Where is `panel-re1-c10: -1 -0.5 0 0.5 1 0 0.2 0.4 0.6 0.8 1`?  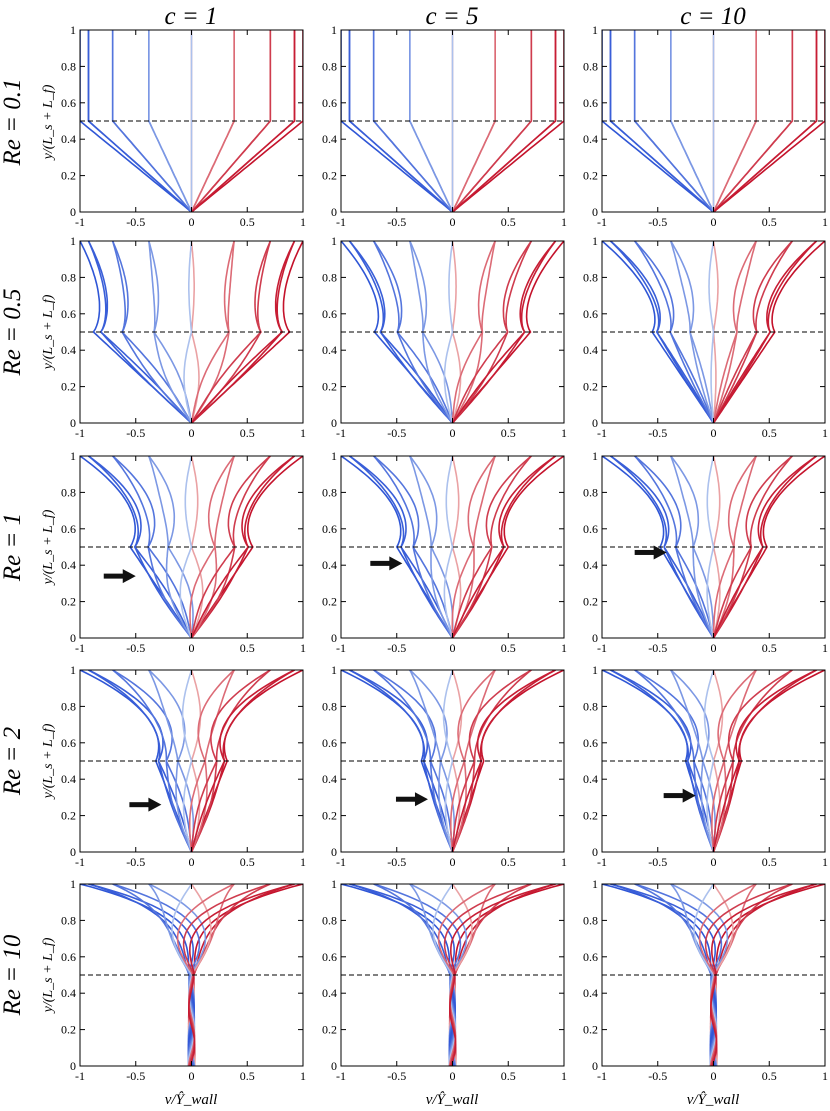
panel-re1-c10: -1 -0.5 0 0.5 1 0 0.2 0.4 0.6 0.8 1 is located at coordinates (705, 552).